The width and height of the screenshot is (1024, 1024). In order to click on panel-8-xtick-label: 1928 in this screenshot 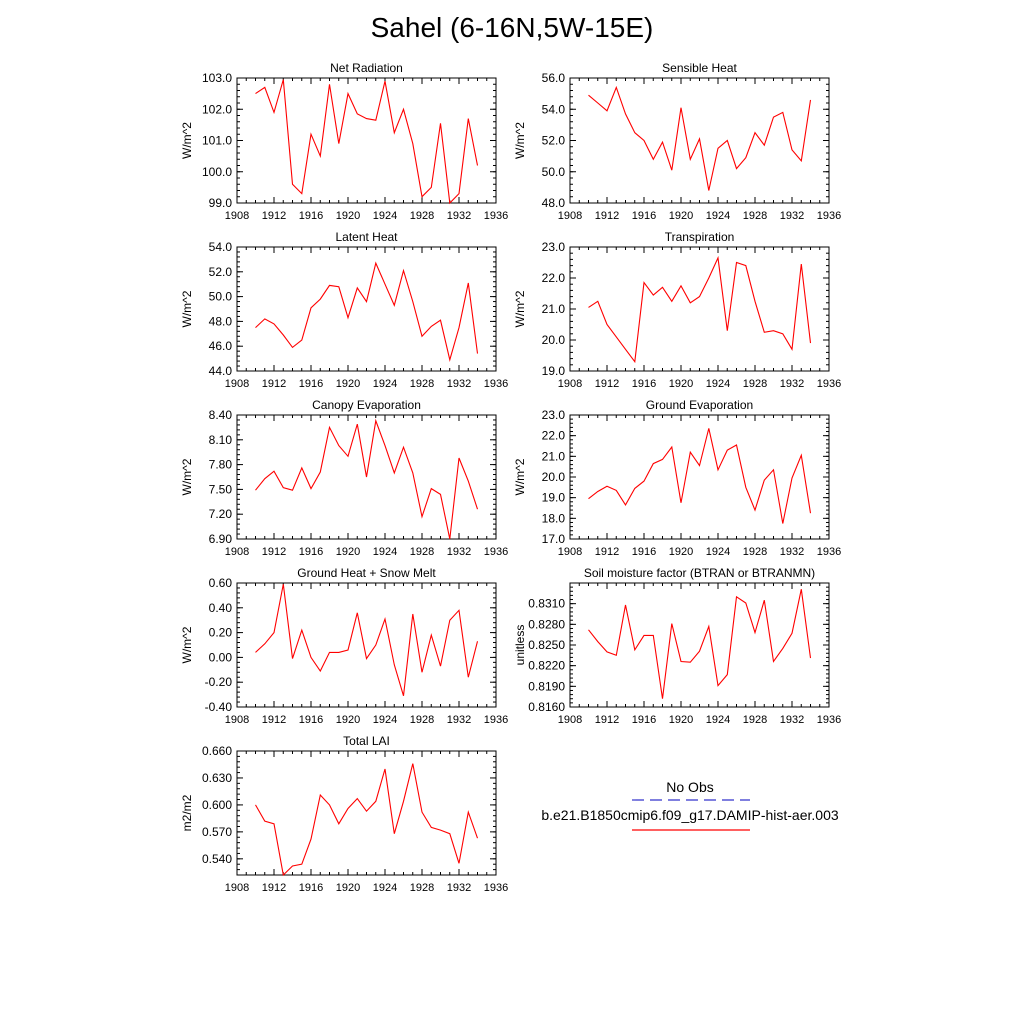, I will do `click(755, 720)`.